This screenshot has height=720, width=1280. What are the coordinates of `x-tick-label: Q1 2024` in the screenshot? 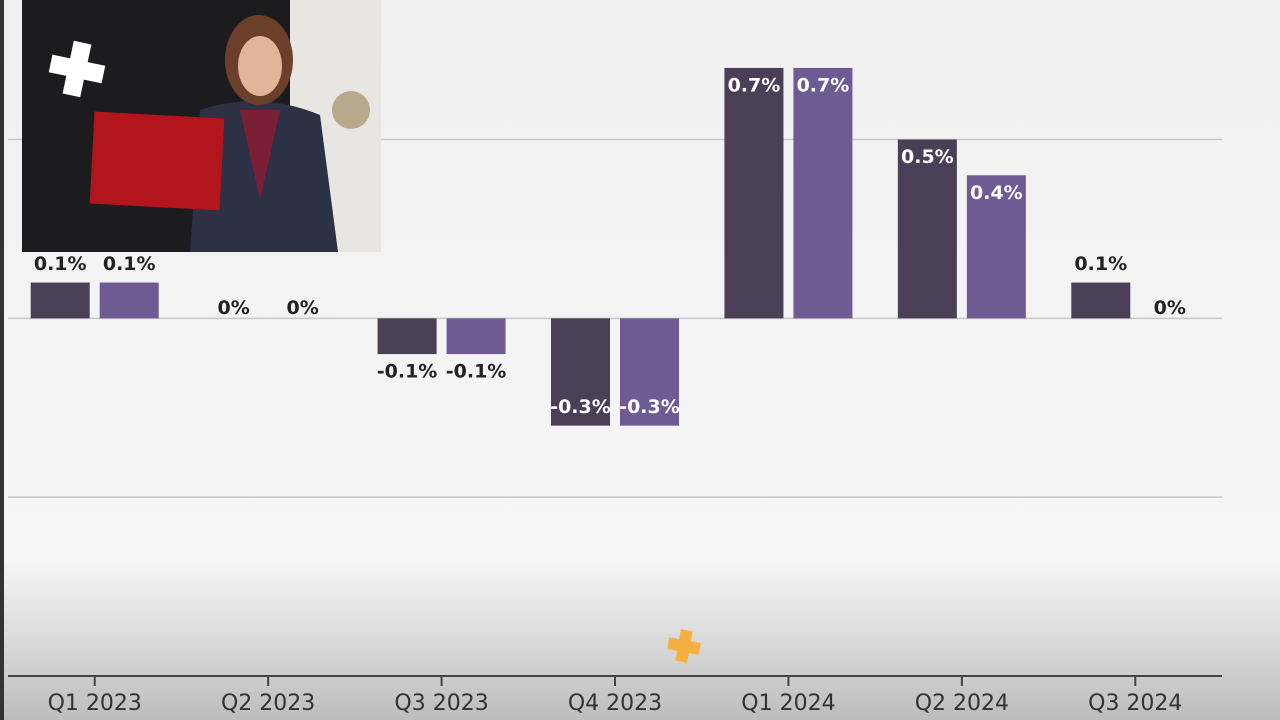 It's located at (788, 703).